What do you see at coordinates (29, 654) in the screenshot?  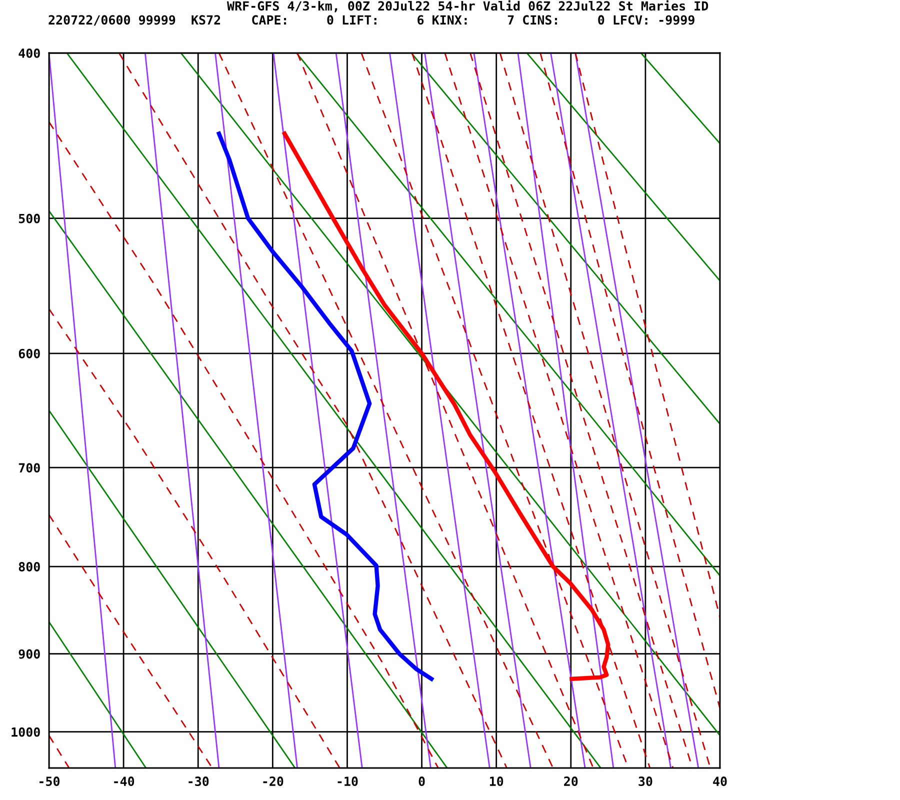 I see `y-tick-label: 900` at bounding box center [29, 654].